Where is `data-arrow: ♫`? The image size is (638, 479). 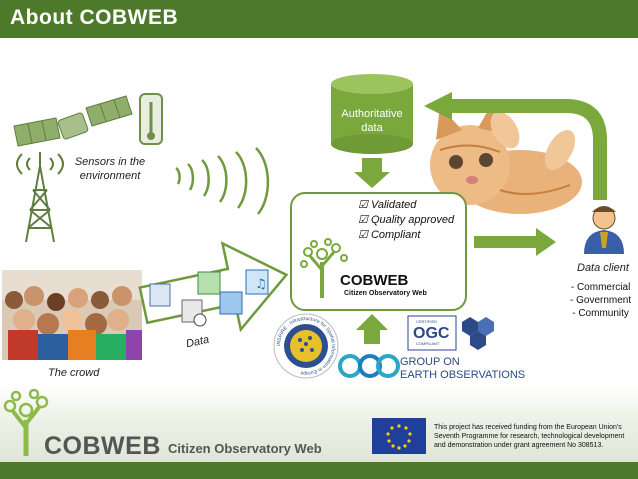
data-arrow: ♫ is located at coordinates (213, 287).